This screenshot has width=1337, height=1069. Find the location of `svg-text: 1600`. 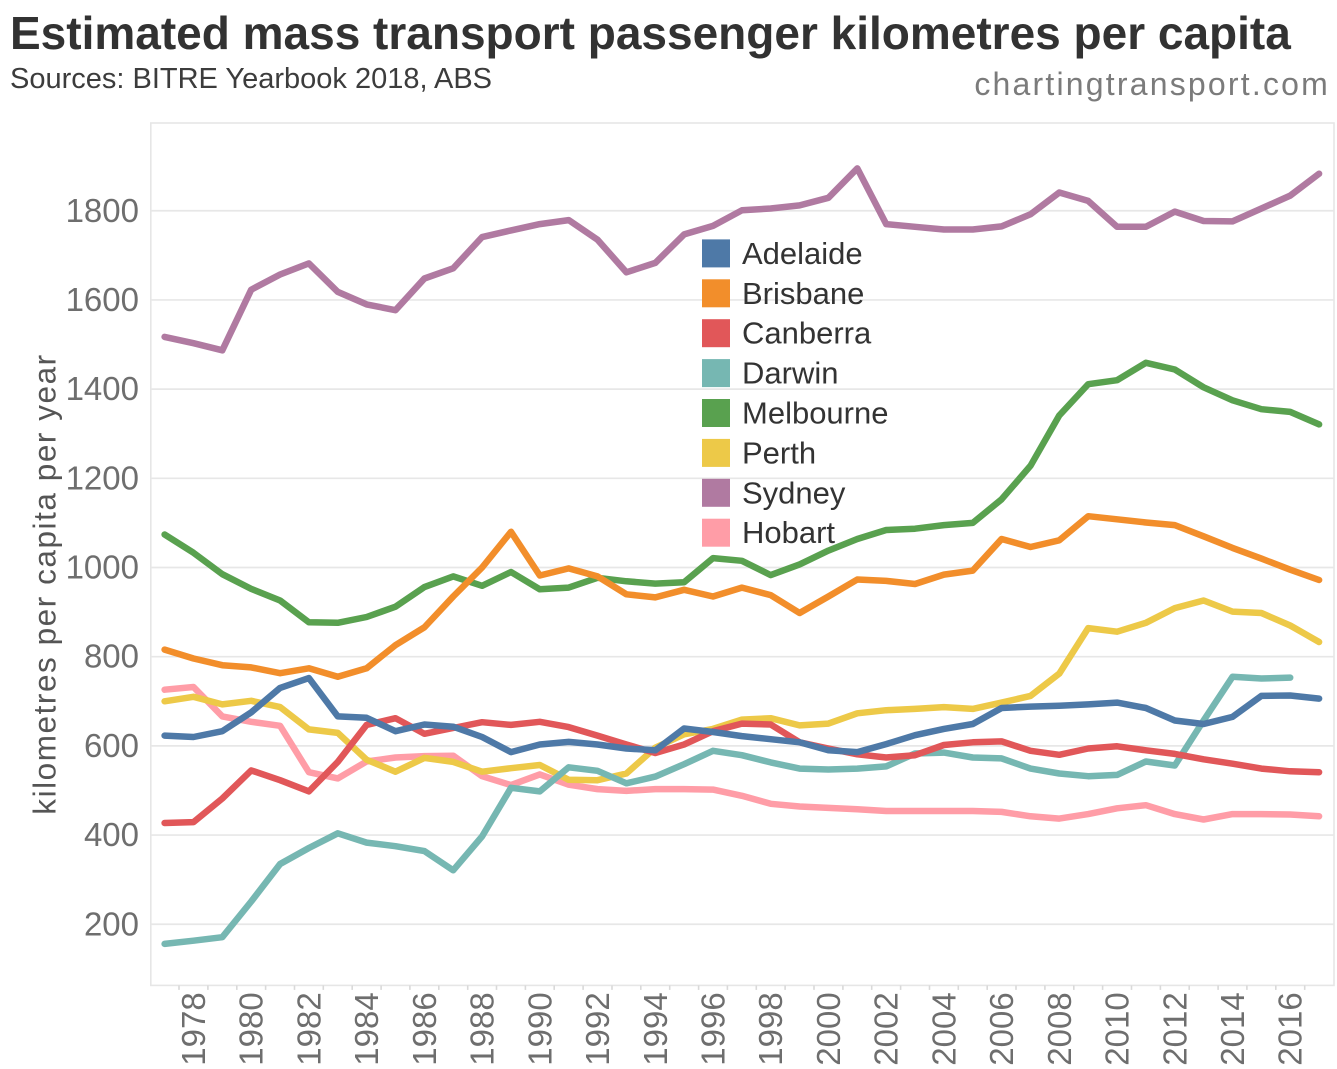

svg-text: 1600 is located at coordinates (102, 299).